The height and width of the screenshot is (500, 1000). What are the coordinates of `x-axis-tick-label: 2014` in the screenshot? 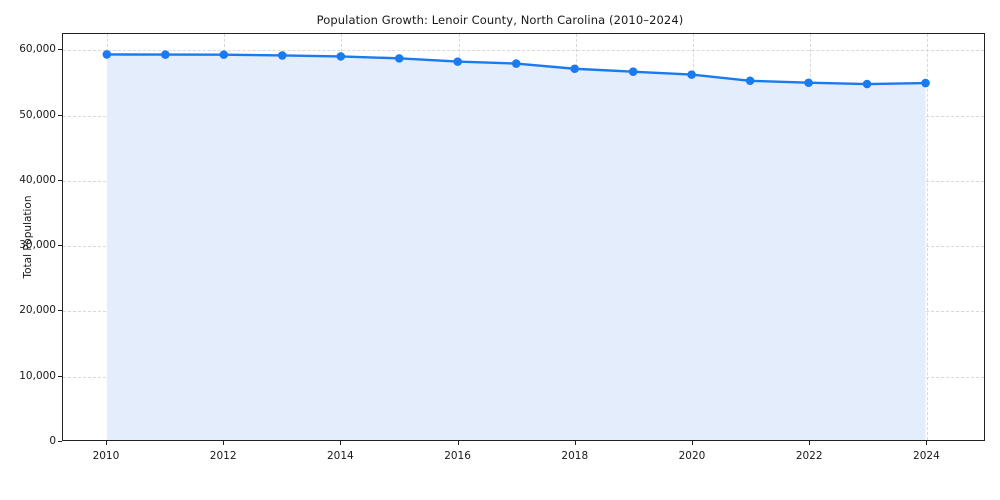 It's located at (340, 456).